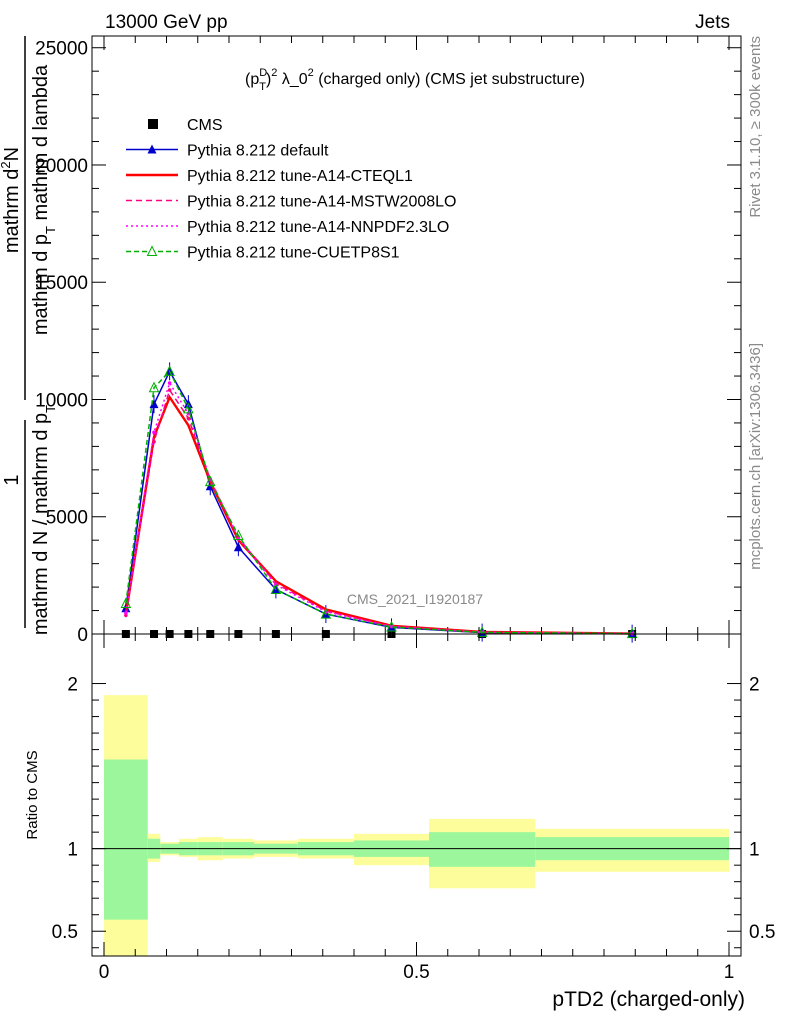 The height and width of the screenshot is (1024, 786). Describe the element at coordinates (12, 479) in the screenshot. I see `y-label-one: 1` at that location.